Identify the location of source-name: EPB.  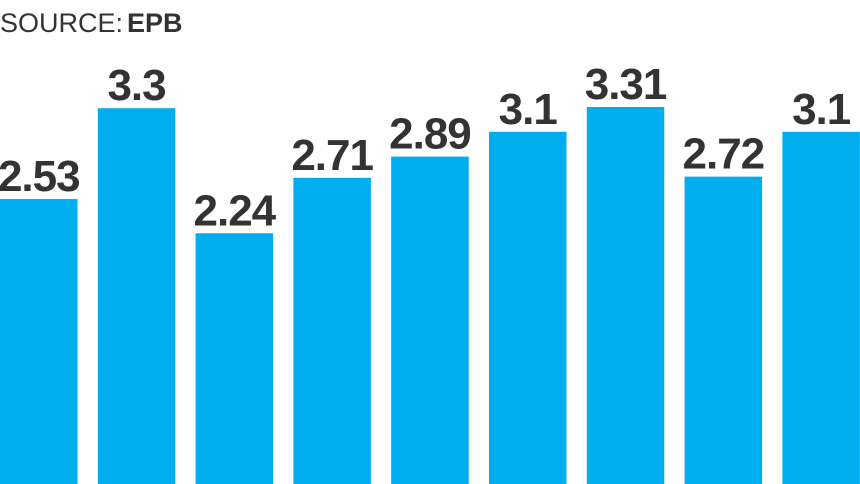
(155, 23).